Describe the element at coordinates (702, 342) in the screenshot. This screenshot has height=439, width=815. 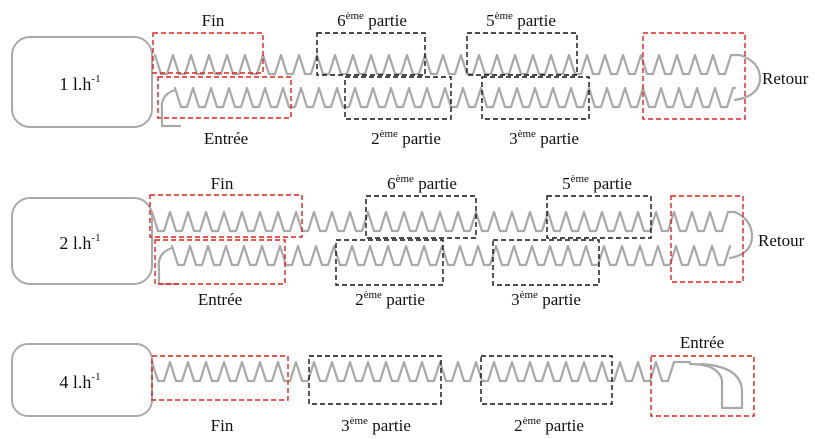
I see `label-entree-3: Entrée` at that location.